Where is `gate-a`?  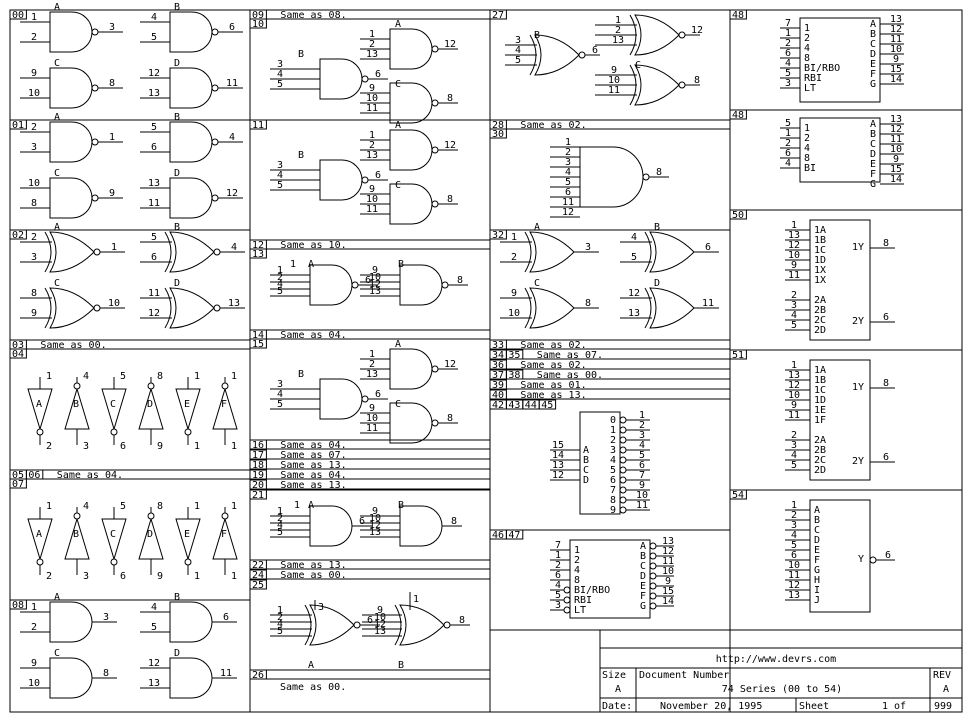
gate-a is located at coordinates (72, 252).